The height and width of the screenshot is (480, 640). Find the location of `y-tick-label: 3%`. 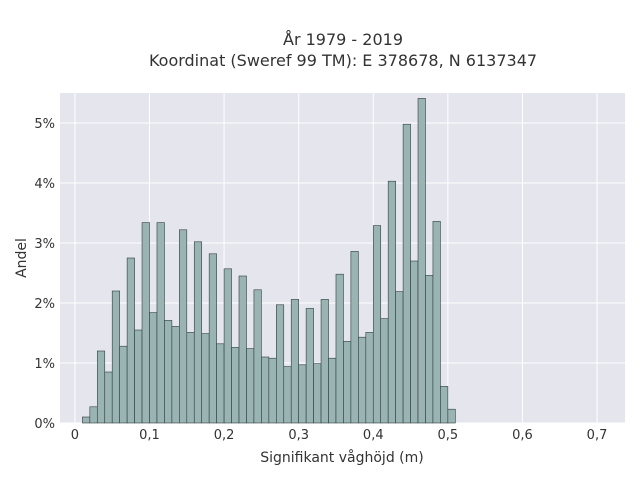

y-tick-label: 3% is located at coordinates (44, 244).